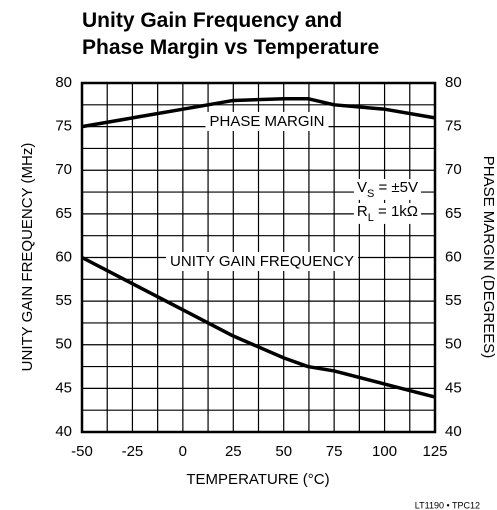 The width and height of the screenshot is (497, 510). I want to click on y-tick-label: 65, so click(63, 213).